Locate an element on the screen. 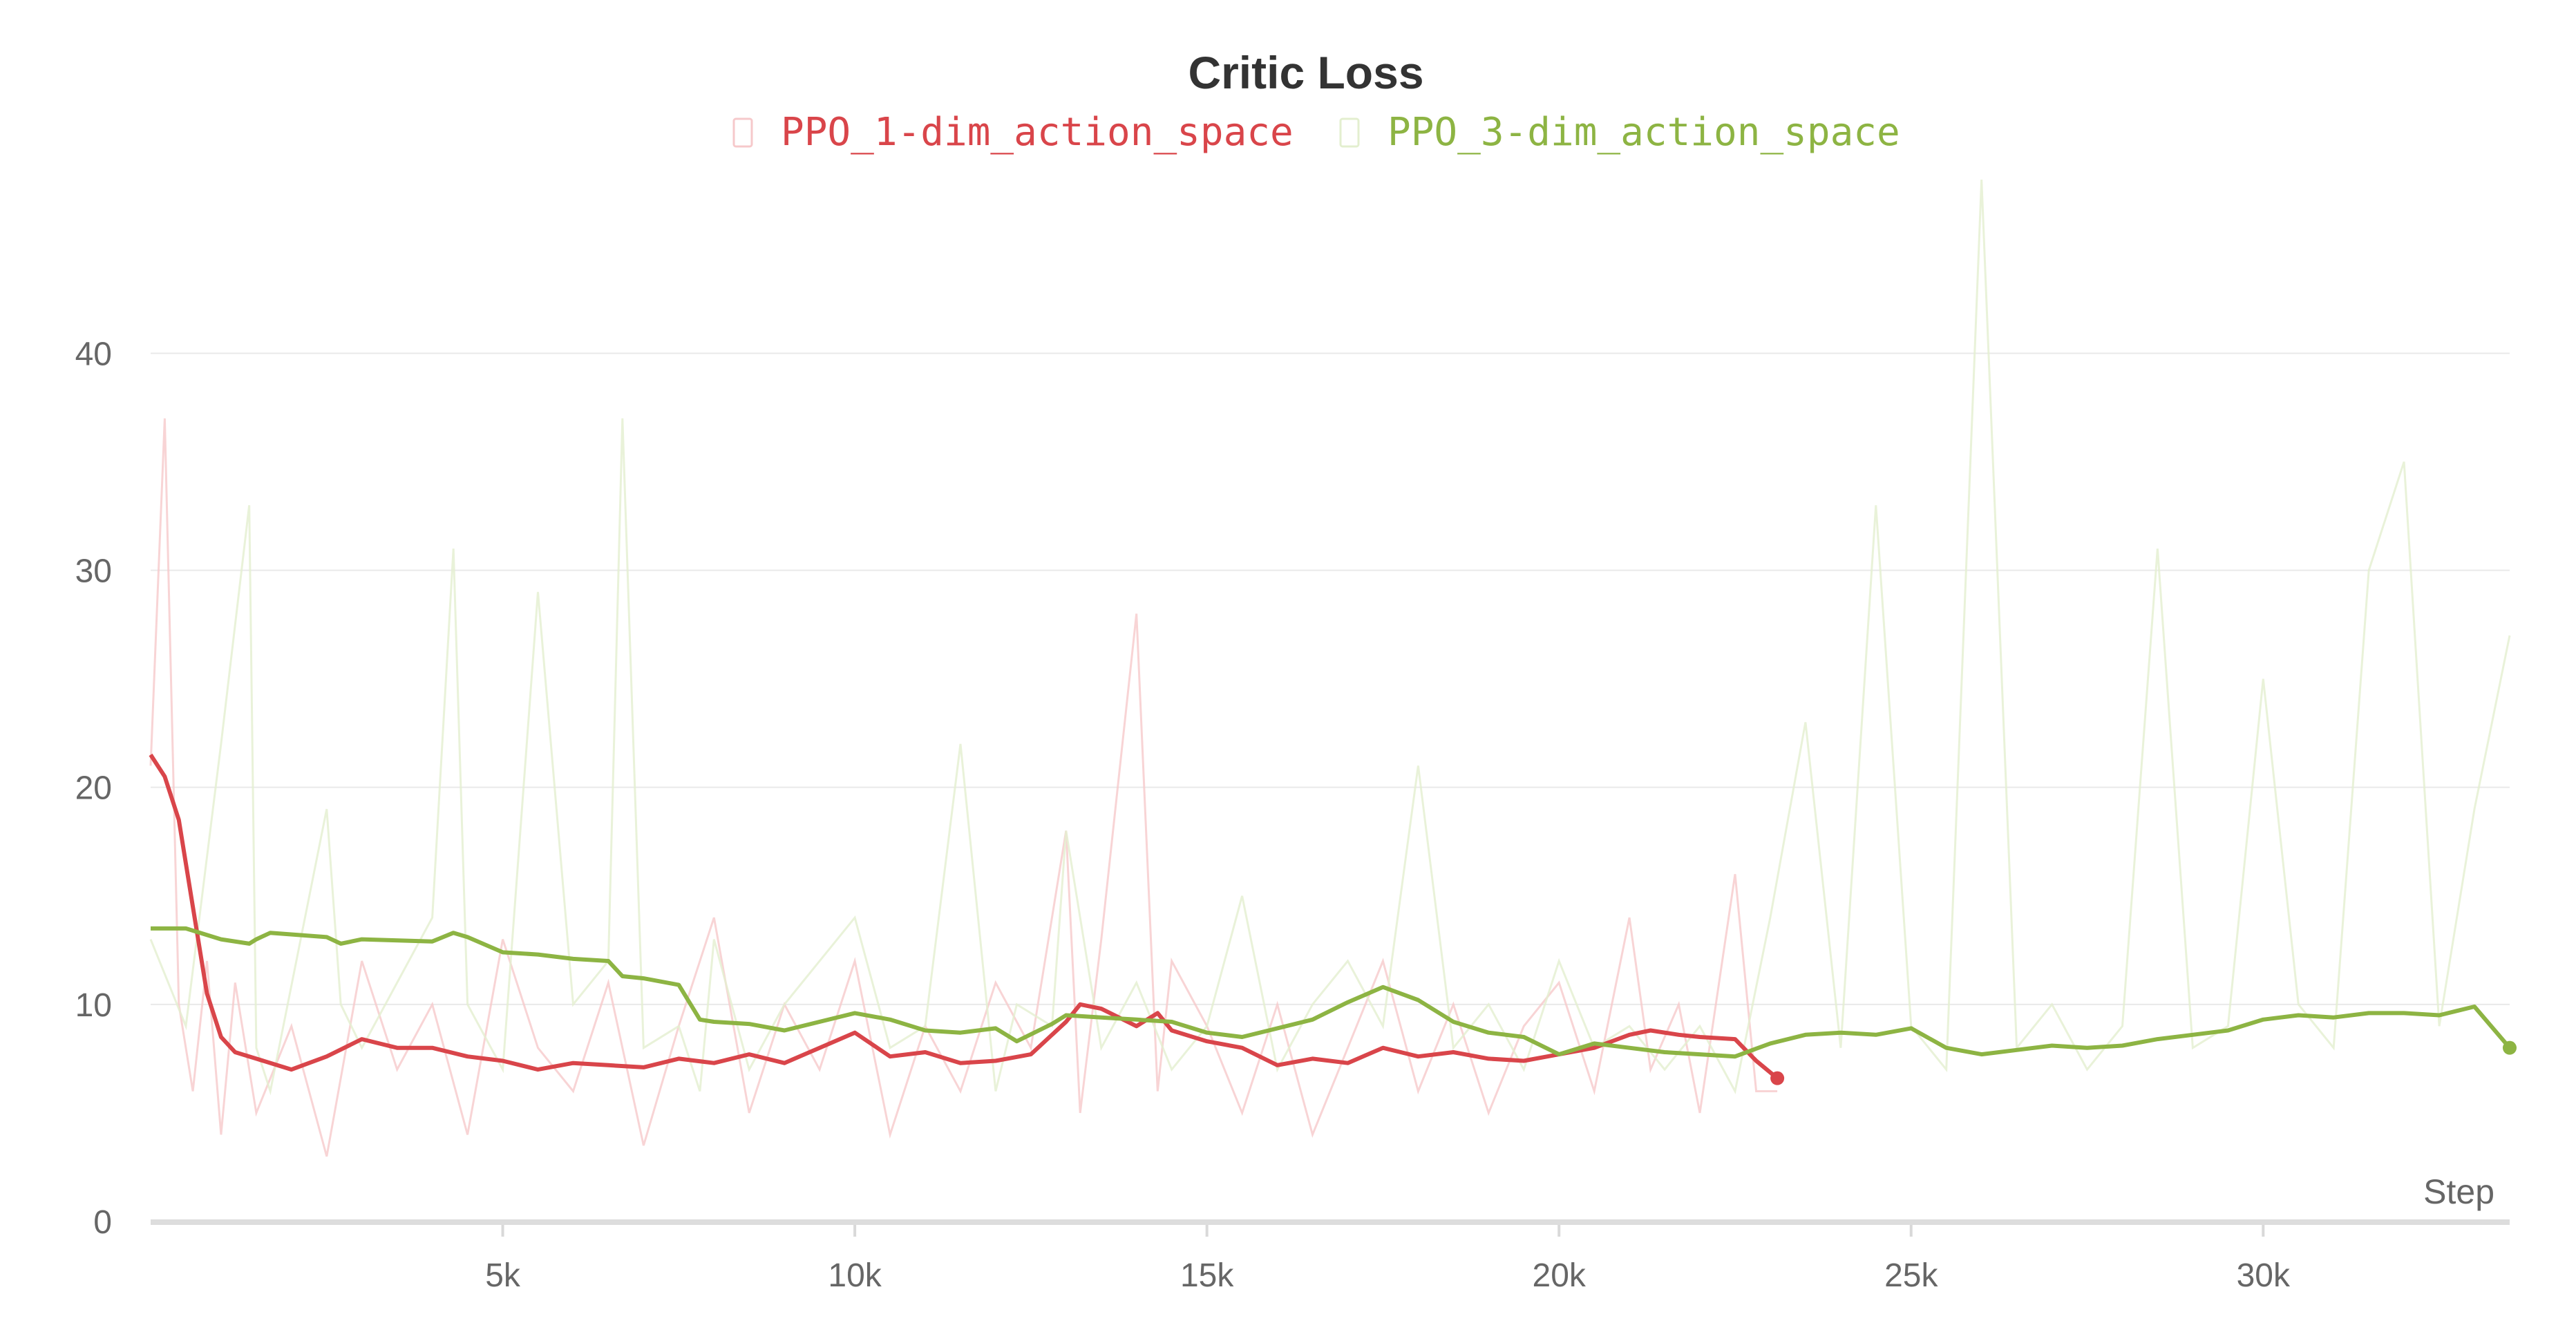 The image size is (2576, 1332). chart-title: Critic Loss is located at coordinates (1305, 72).